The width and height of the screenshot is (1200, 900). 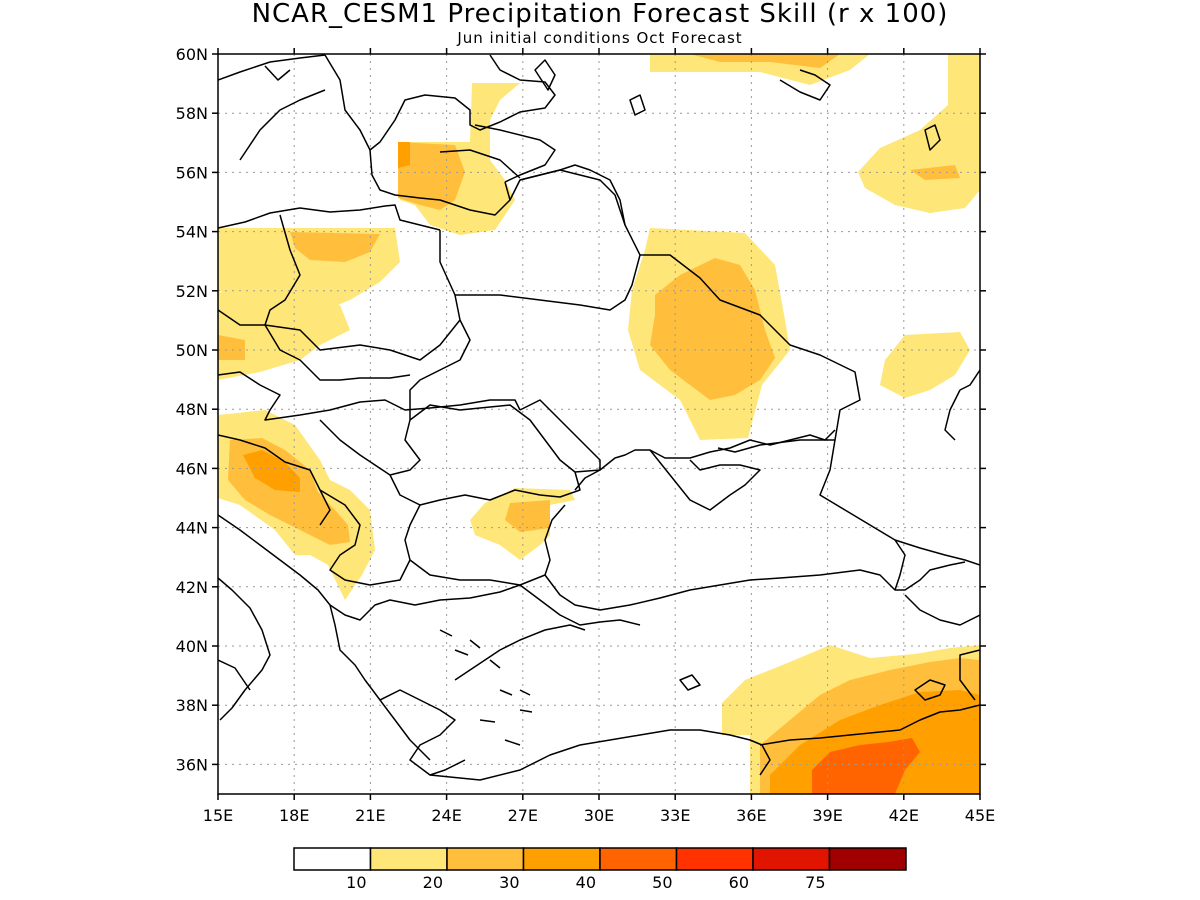 What do you see at coordinates (815, 882) in the screenshot?
I see `colorbar-label: 75` at bounding box center [815, 882].